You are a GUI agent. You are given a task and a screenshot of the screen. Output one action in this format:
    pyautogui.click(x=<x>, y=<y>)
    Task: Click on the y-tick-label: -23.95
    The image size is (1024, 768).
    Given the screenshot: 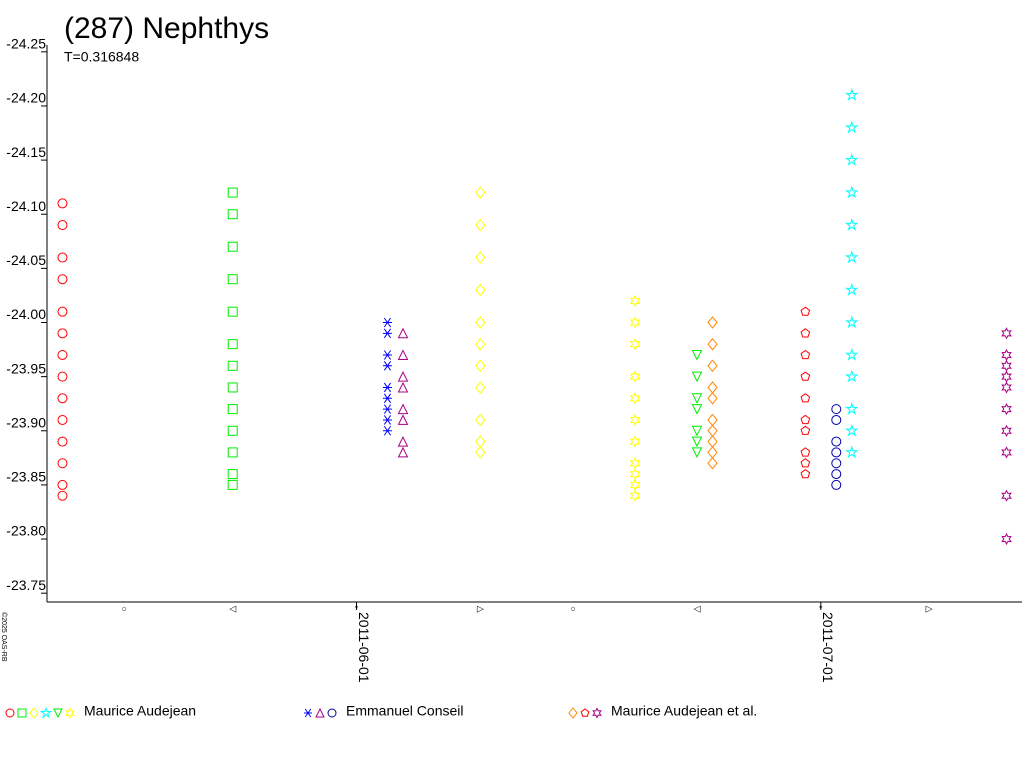 What is the action you would take?
    pyautogui.click(x=26, y=368)
    